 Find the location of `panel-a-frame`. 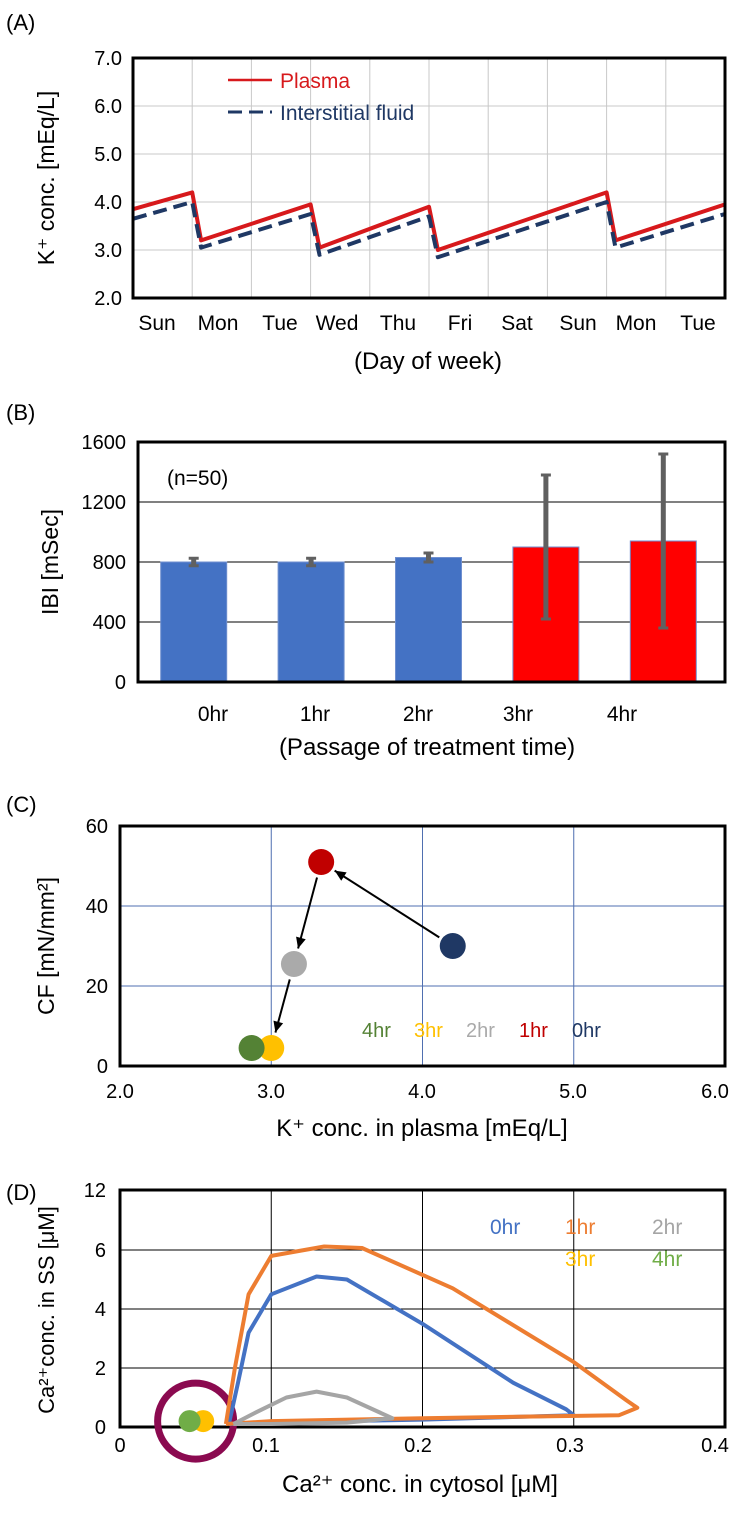

panel-a-frame is located at coordinates (429, 178).